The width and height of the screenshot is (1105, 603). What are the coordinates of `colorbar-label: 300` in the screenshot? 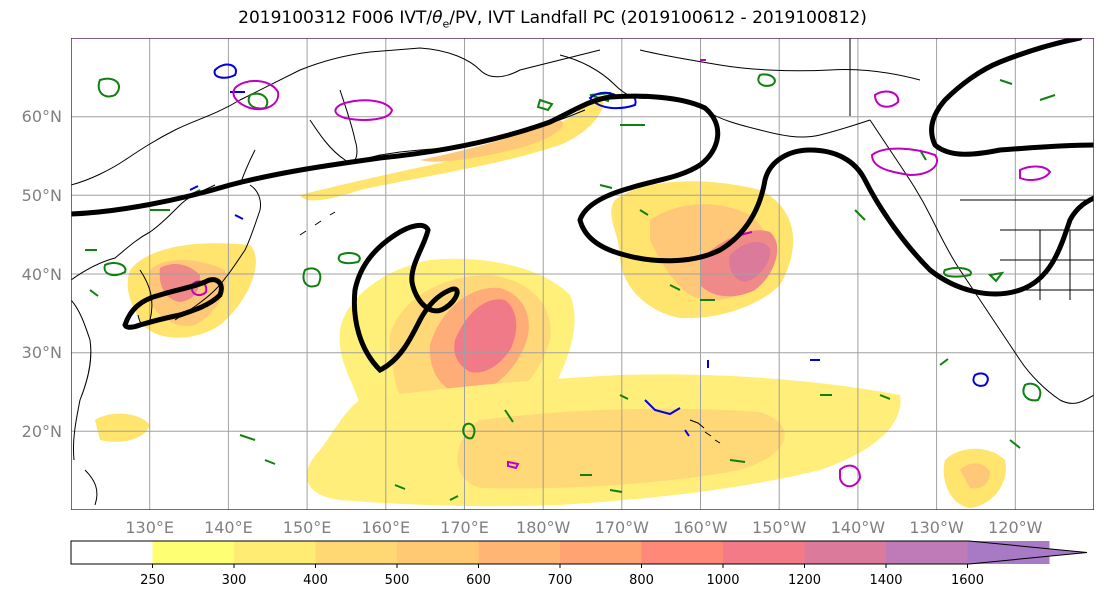 It's located at (234, 580).